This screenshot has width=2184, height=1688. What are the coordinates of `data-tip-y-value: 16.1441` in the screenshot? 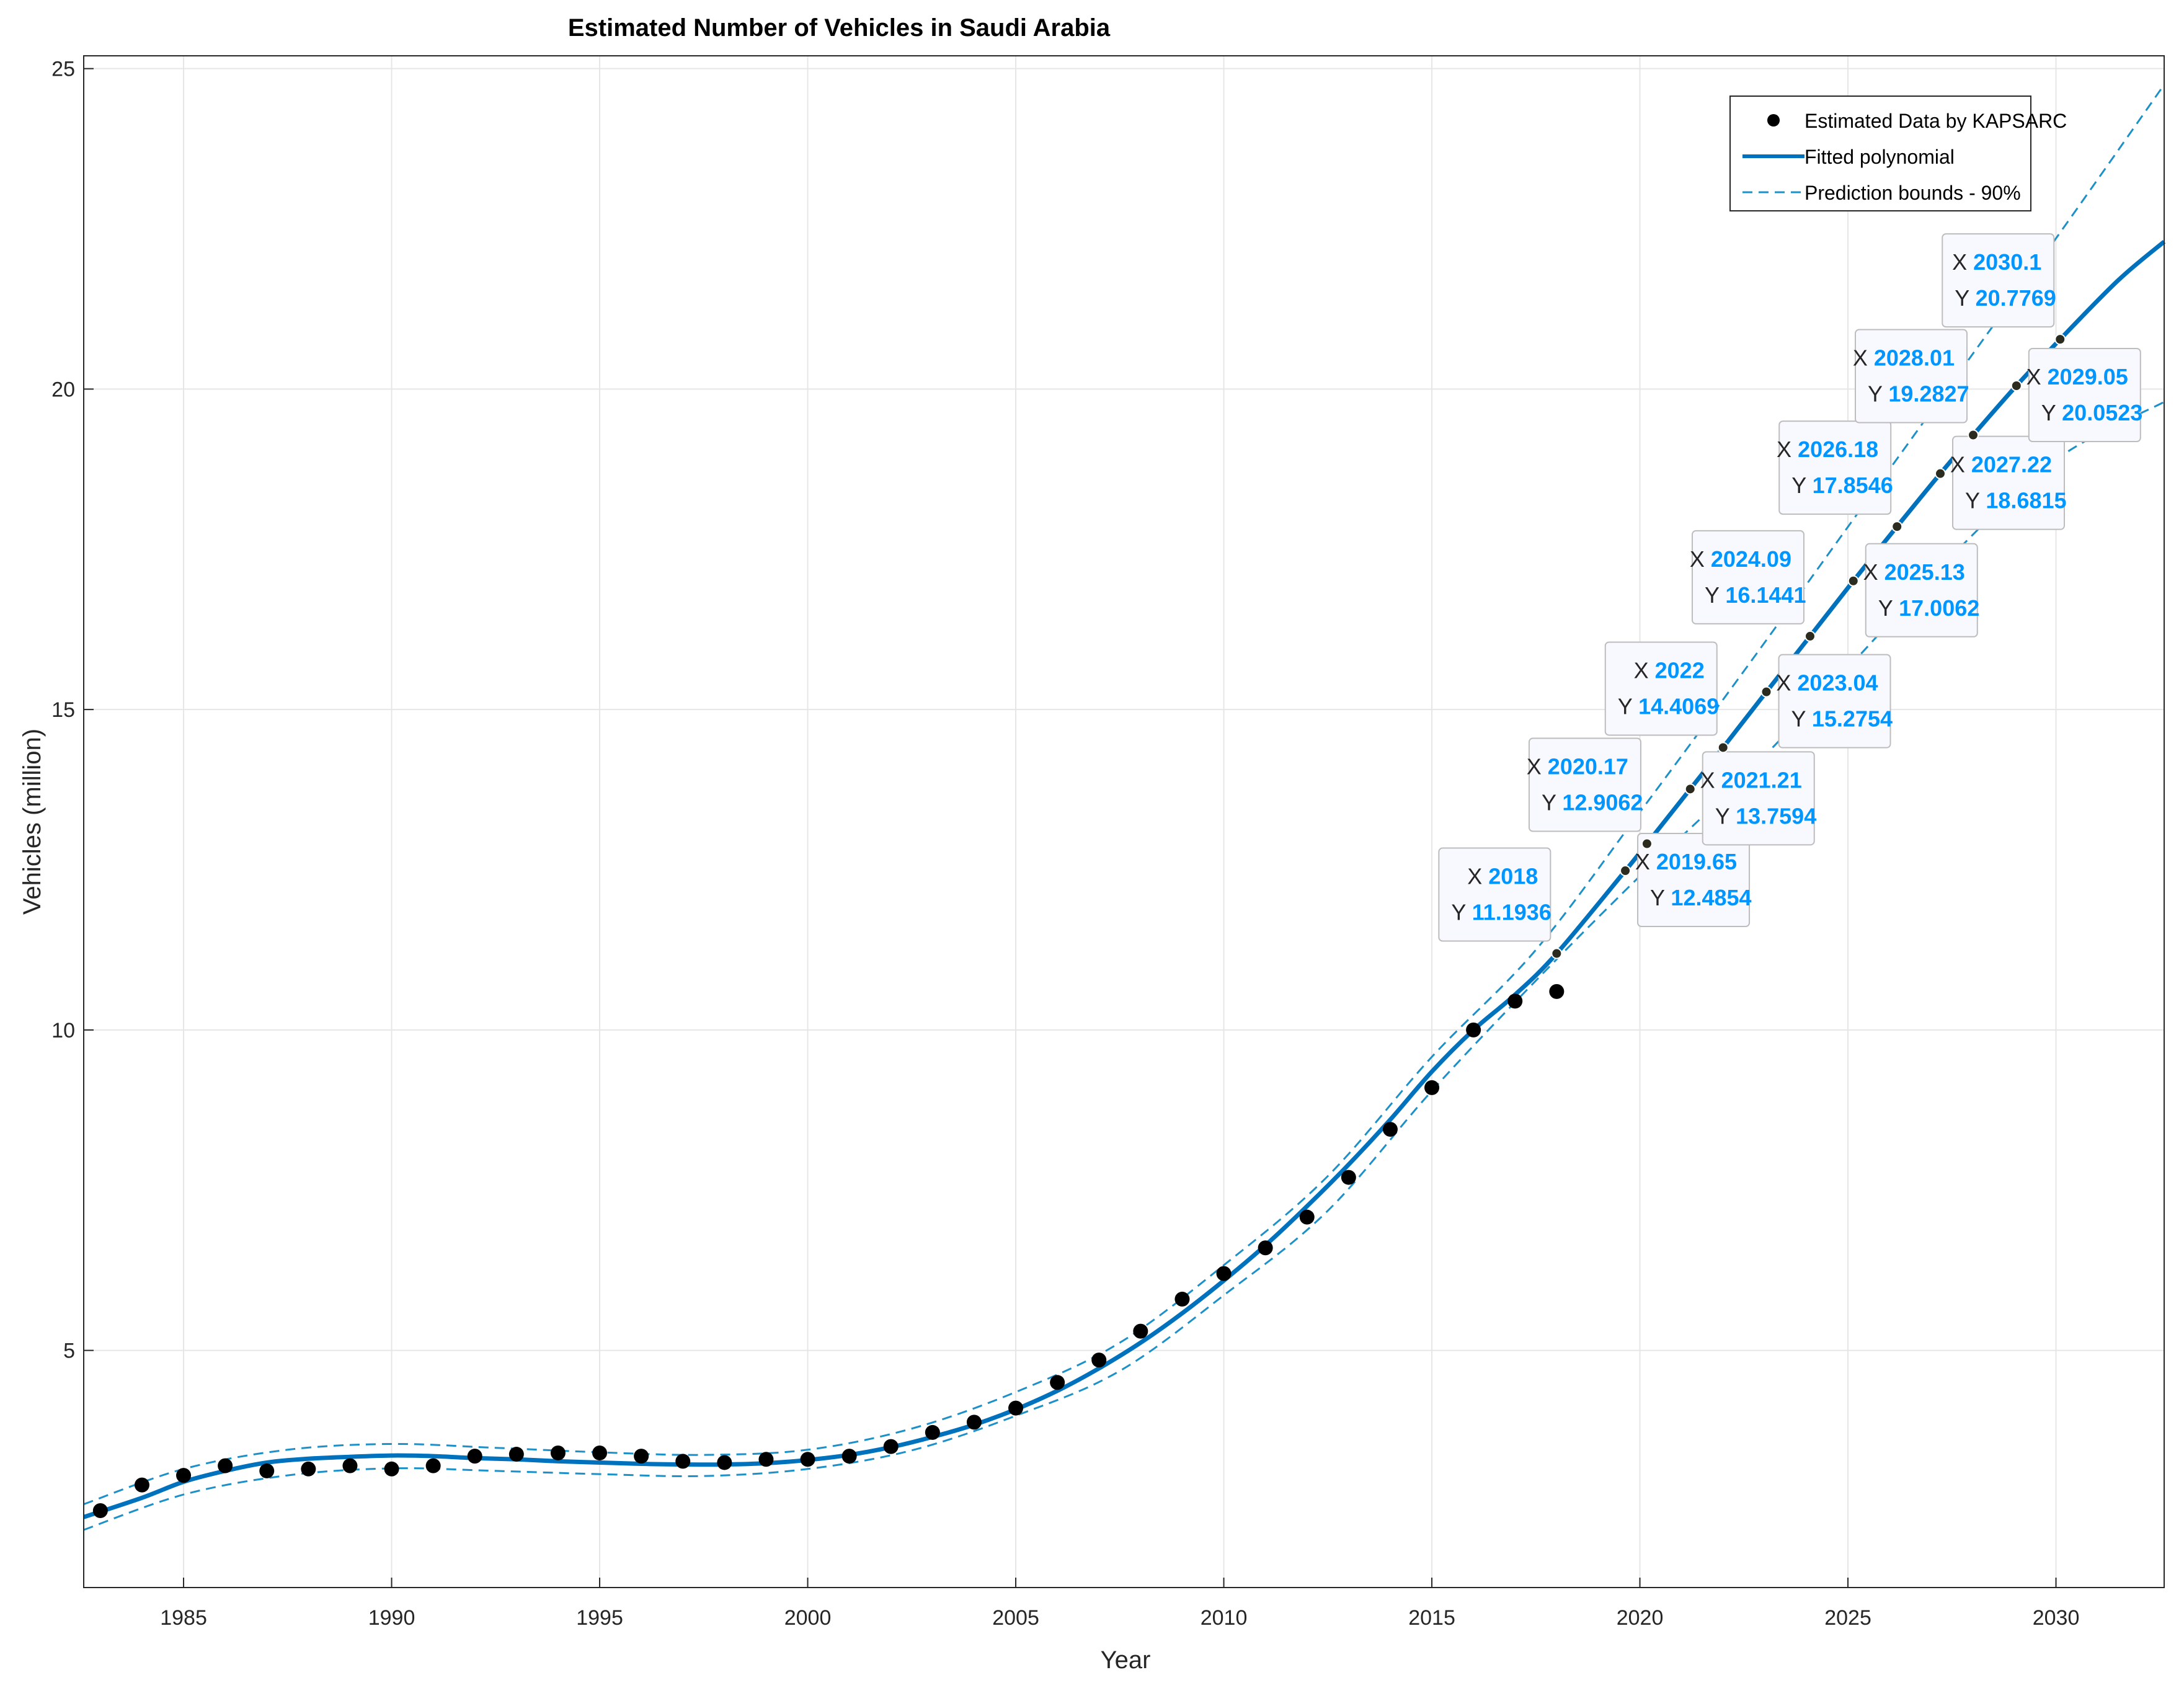 It's located at (1766, 595).